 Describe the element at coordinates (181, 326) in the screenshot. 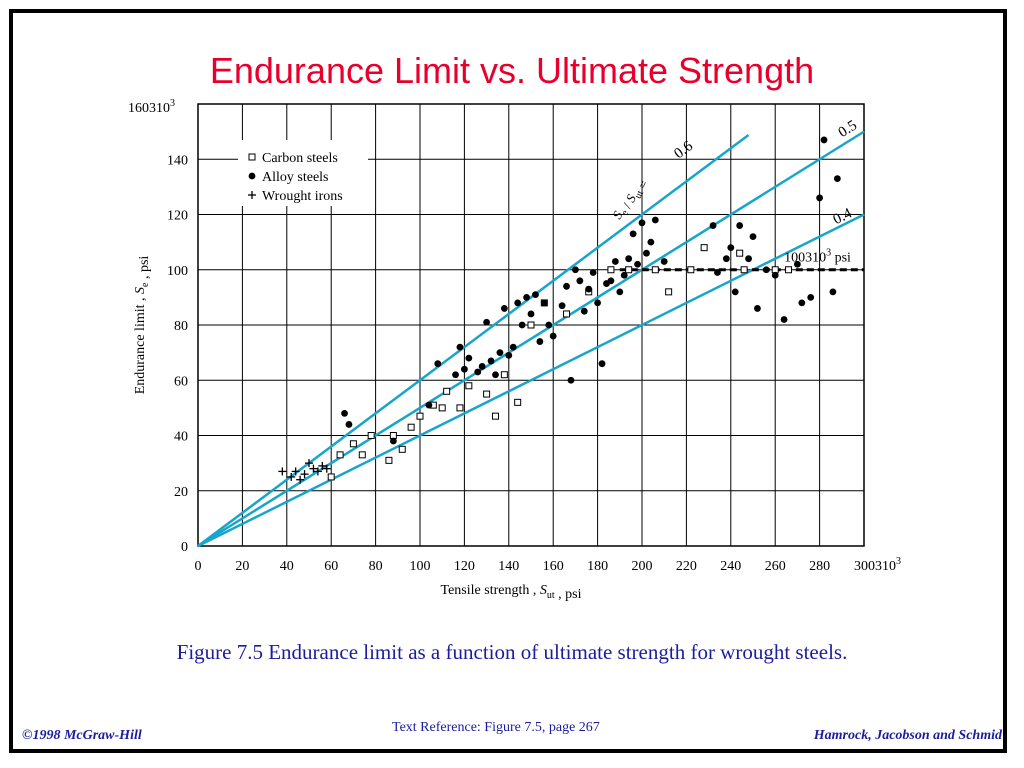

I see `y-tick-label: 80` at that location.